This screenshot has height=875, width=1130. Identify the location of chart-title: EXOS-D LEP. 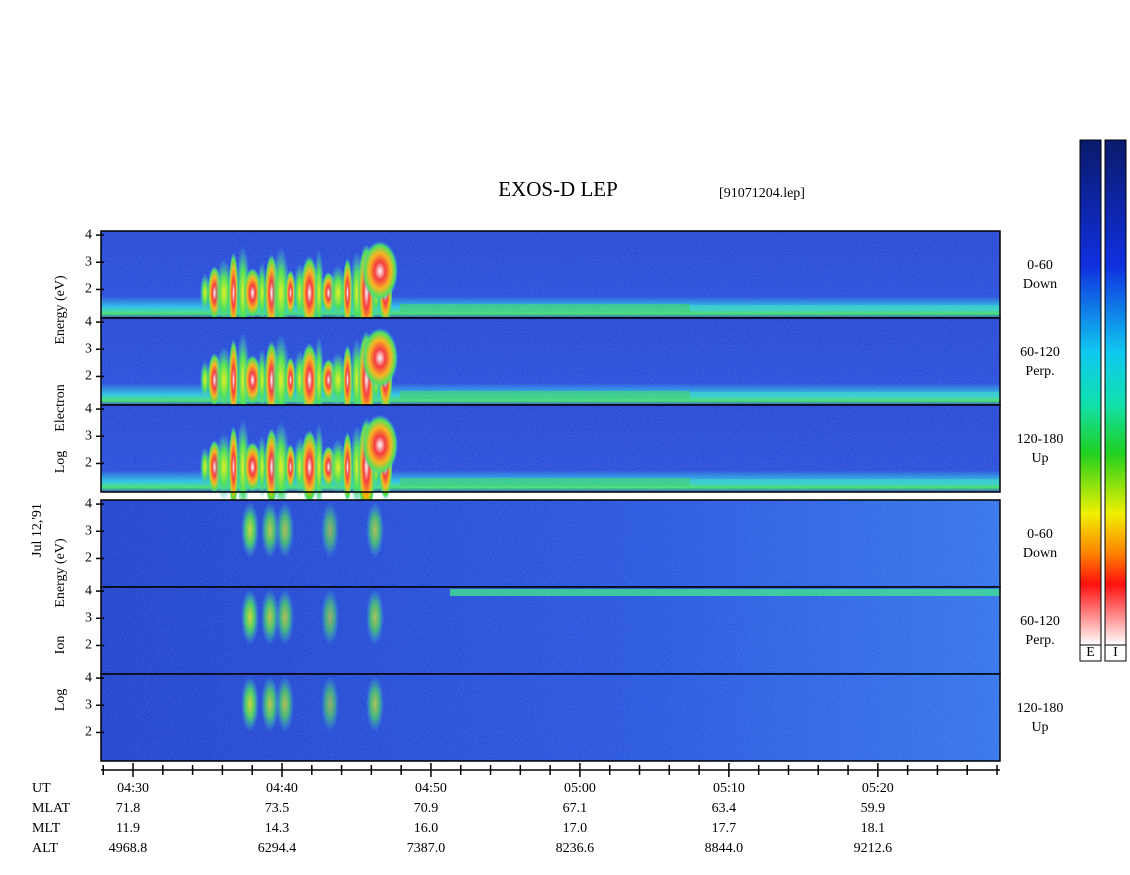
(558, 189).